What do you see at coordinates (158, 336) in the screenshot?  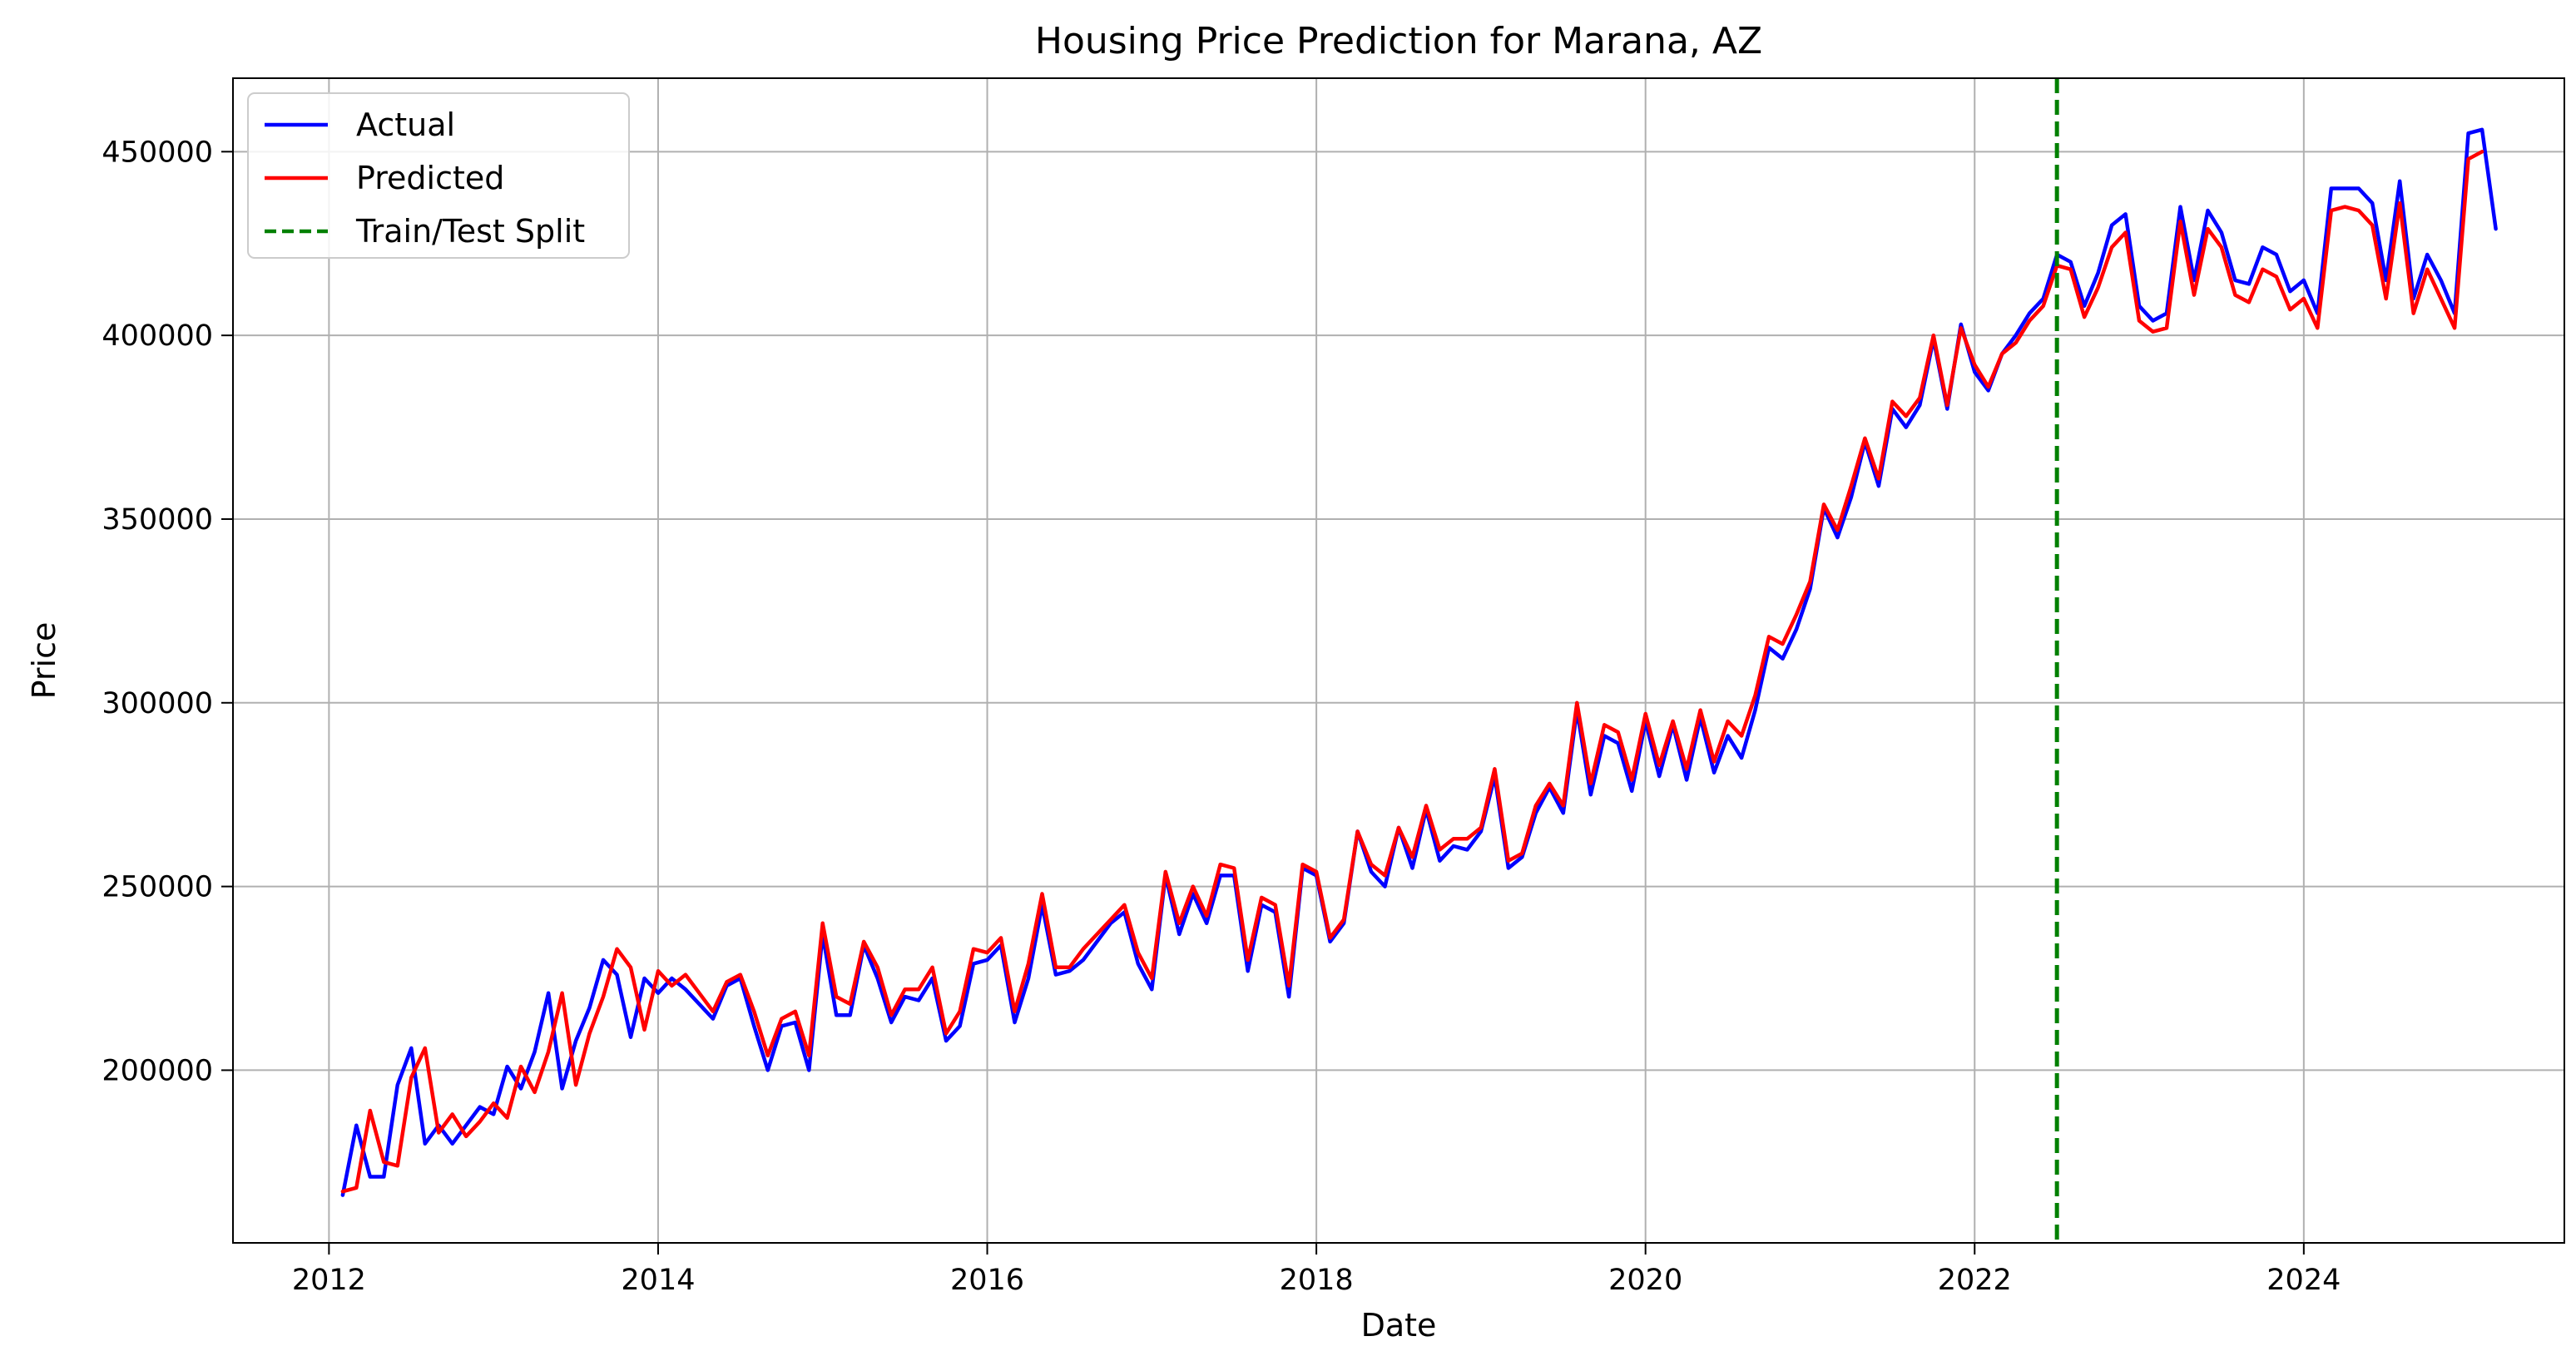 I see `y-tick-label: 400000` at bounding box center [158, 336].